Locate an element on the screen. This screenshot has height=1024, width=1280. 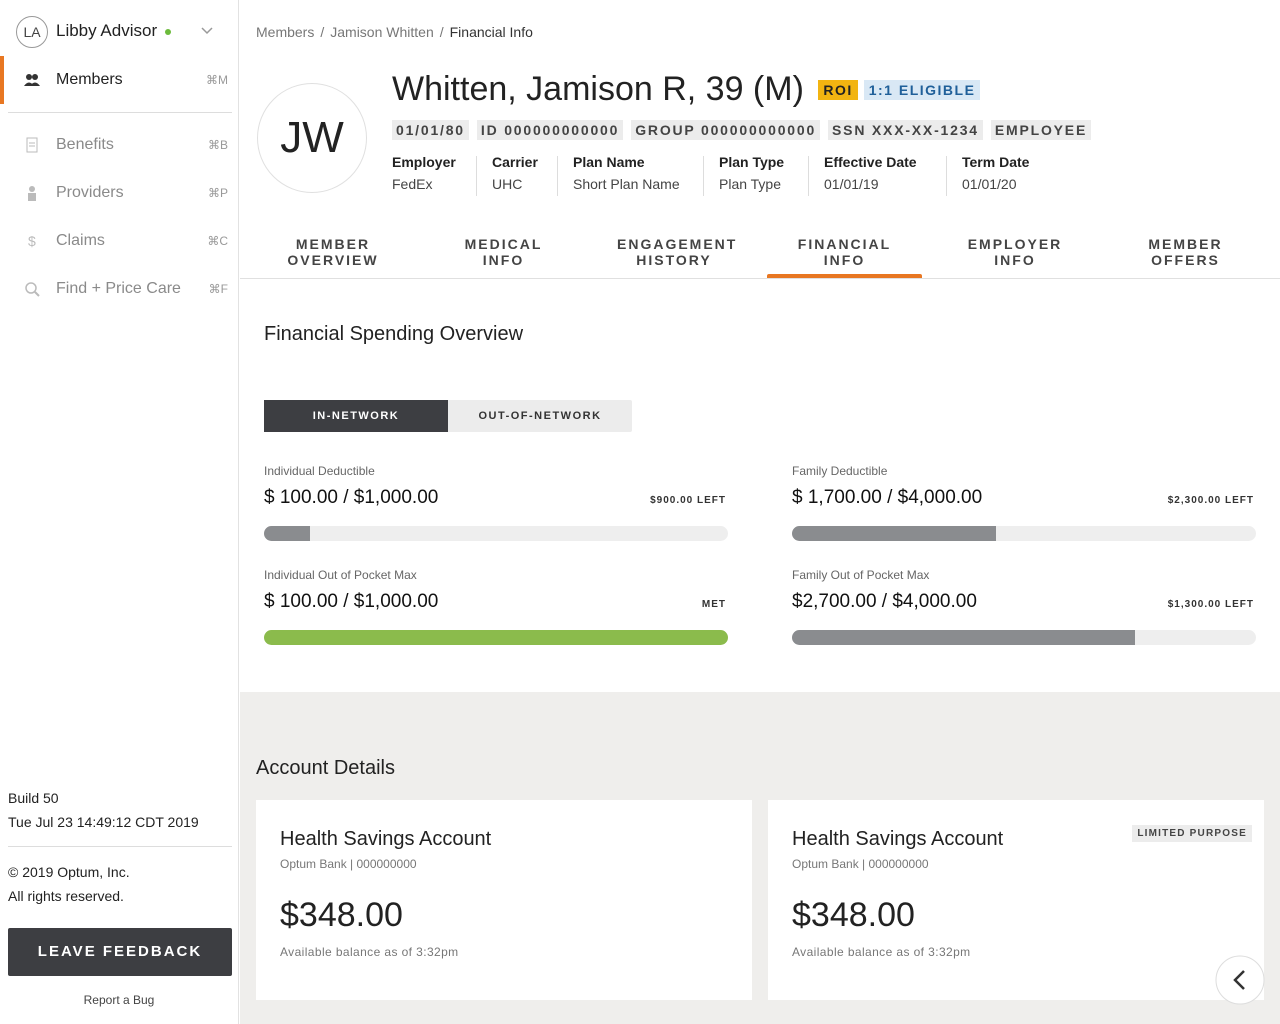
nav-item: Members ⌘M is located at coordinates (119, 80).